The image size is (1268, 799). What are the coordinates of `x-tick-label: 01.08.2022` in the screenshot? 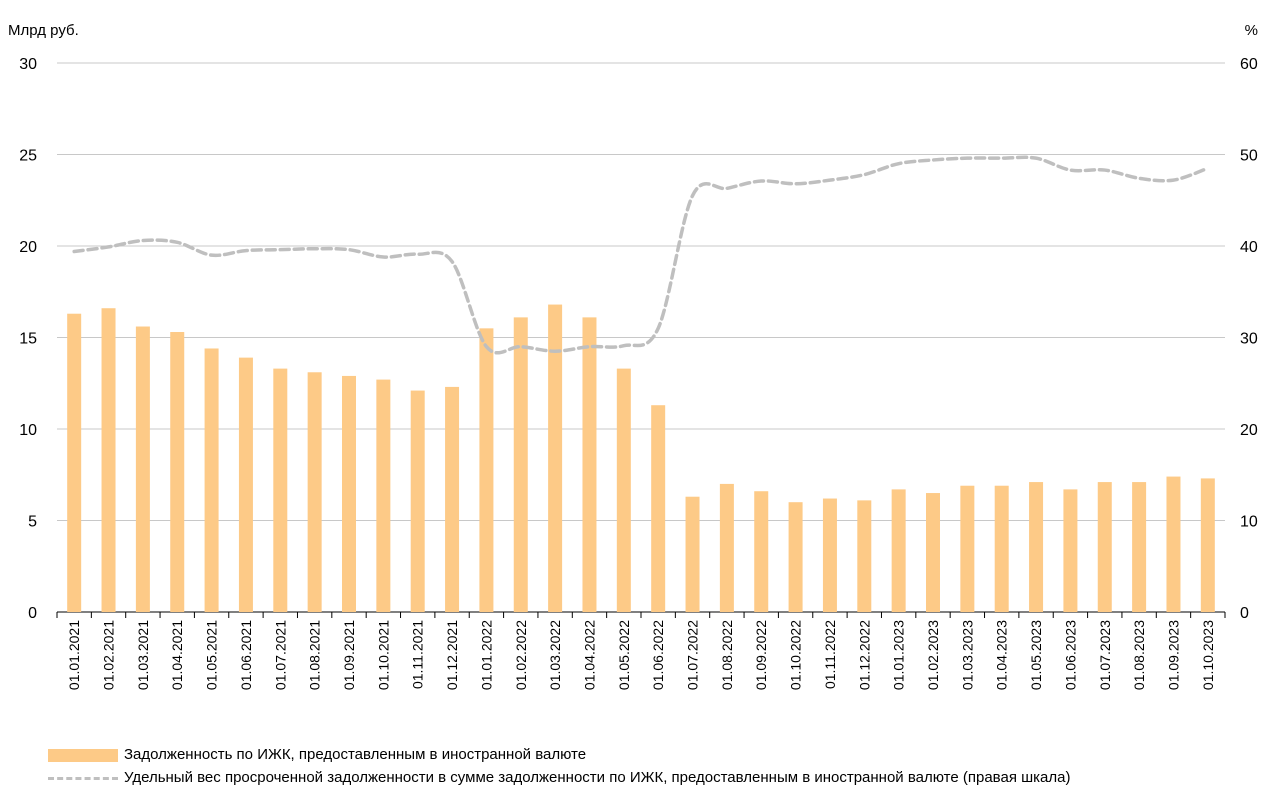 It's located at (727, 655).